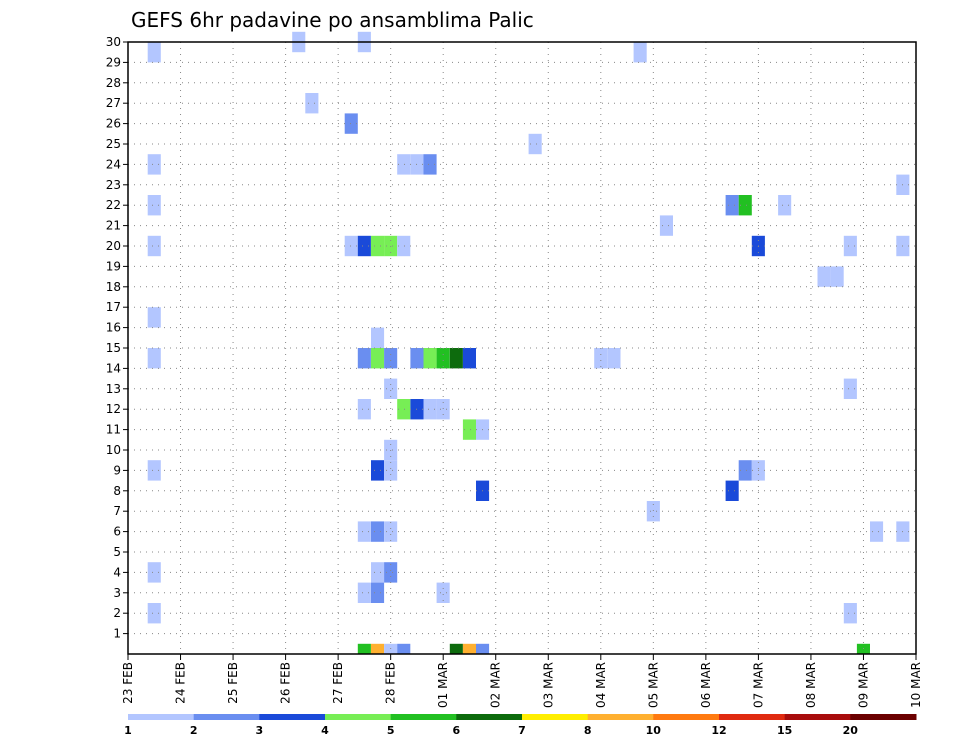  I want to click on x-tick-label: 07 MAR, so click(758, 685).